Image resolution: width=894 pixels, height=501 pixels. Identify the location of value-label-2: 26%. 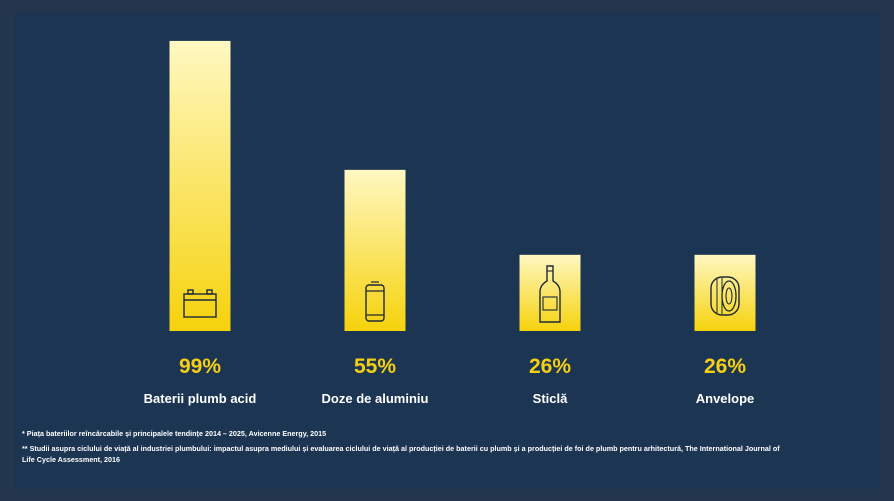
(550, 366).